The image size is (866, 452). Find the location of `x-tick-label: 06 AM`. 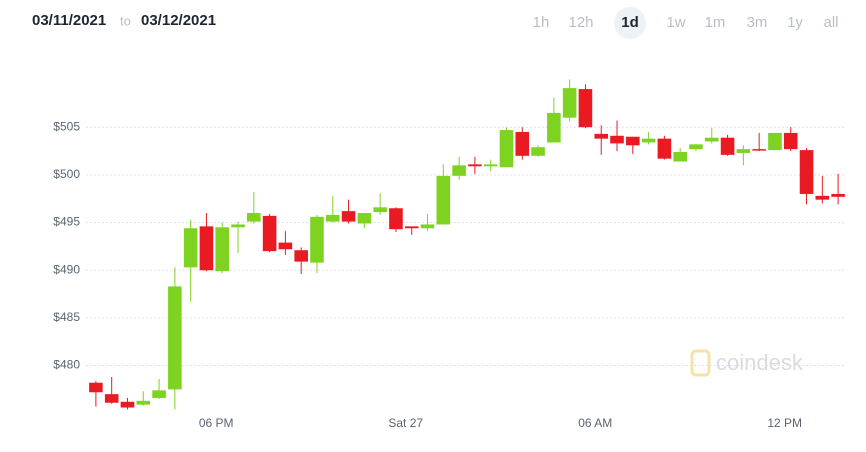

x-tick-label: 06 AM is located at coordinates (595, 423).